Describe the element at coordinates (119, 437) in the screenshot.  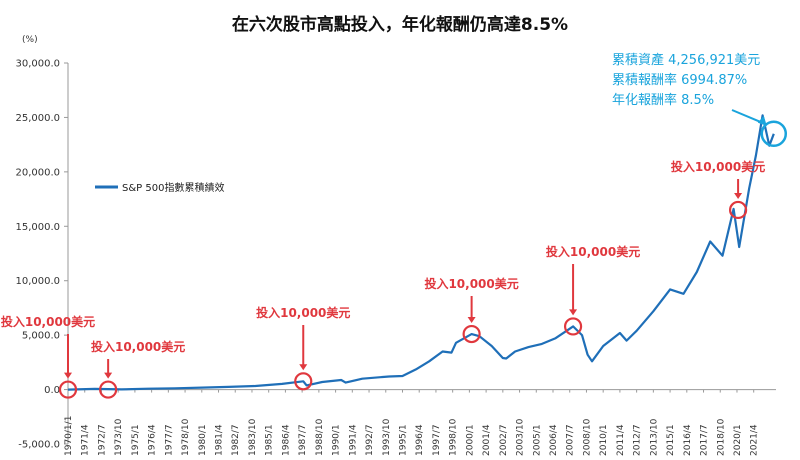
I see `x-tick-label: 1973/10` at that location.